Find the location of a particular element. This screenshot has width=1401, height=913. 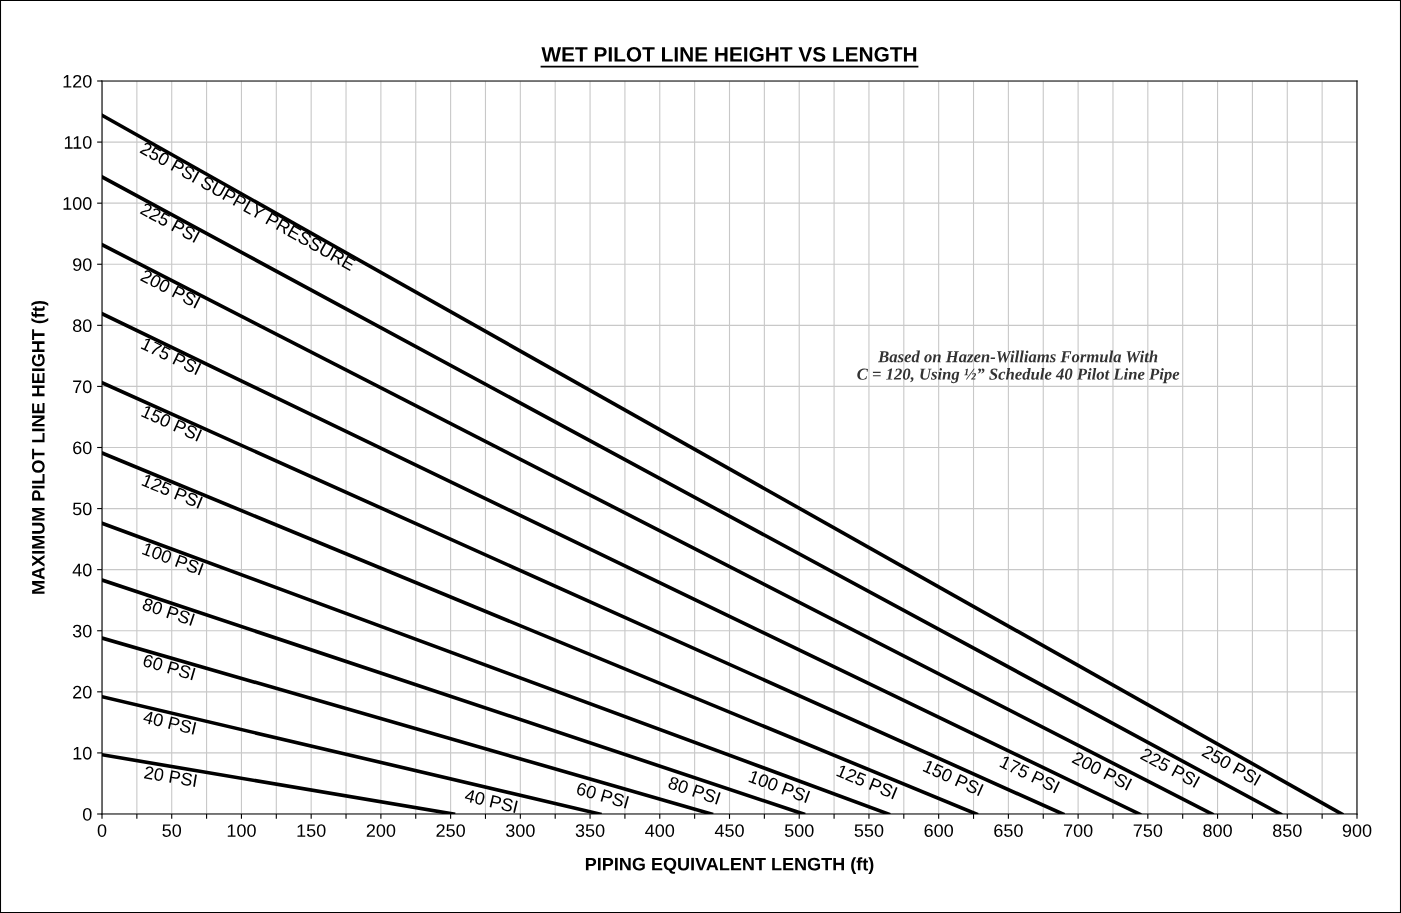

x-tick-label: 350 is located at coordinates (590, 830).